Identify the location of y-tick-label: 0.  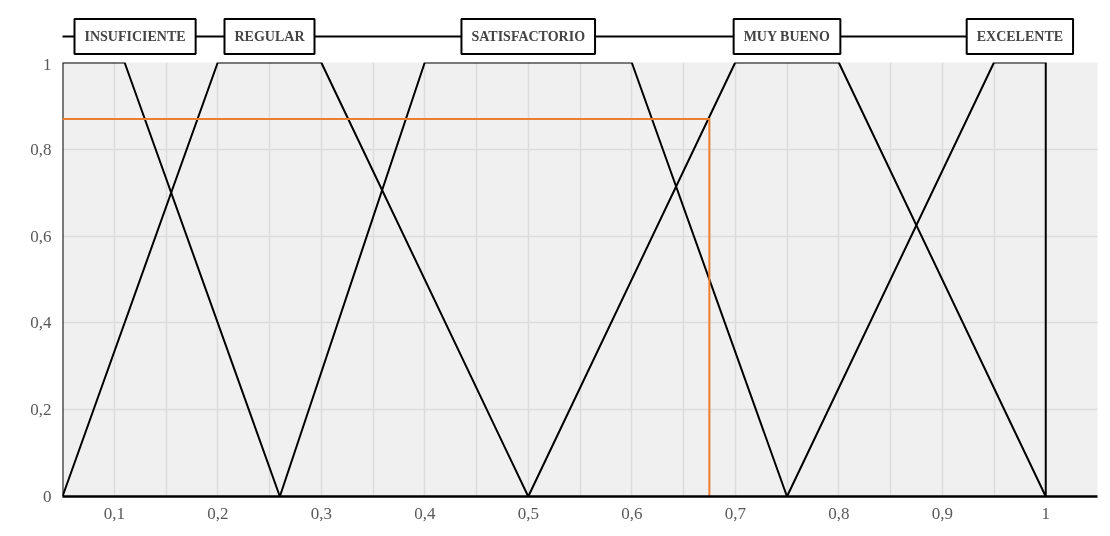
(47, 496).